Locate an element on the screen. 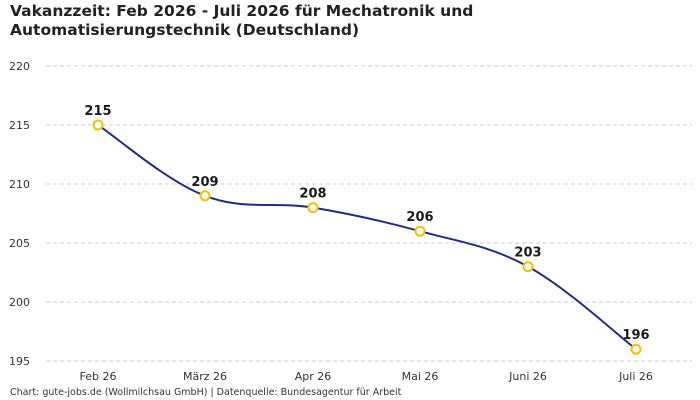 The width and height of the screenshot is (700, 400). y-axis-ticks: 195 200 205 210 215 220 is located at coordinates (19, 214).